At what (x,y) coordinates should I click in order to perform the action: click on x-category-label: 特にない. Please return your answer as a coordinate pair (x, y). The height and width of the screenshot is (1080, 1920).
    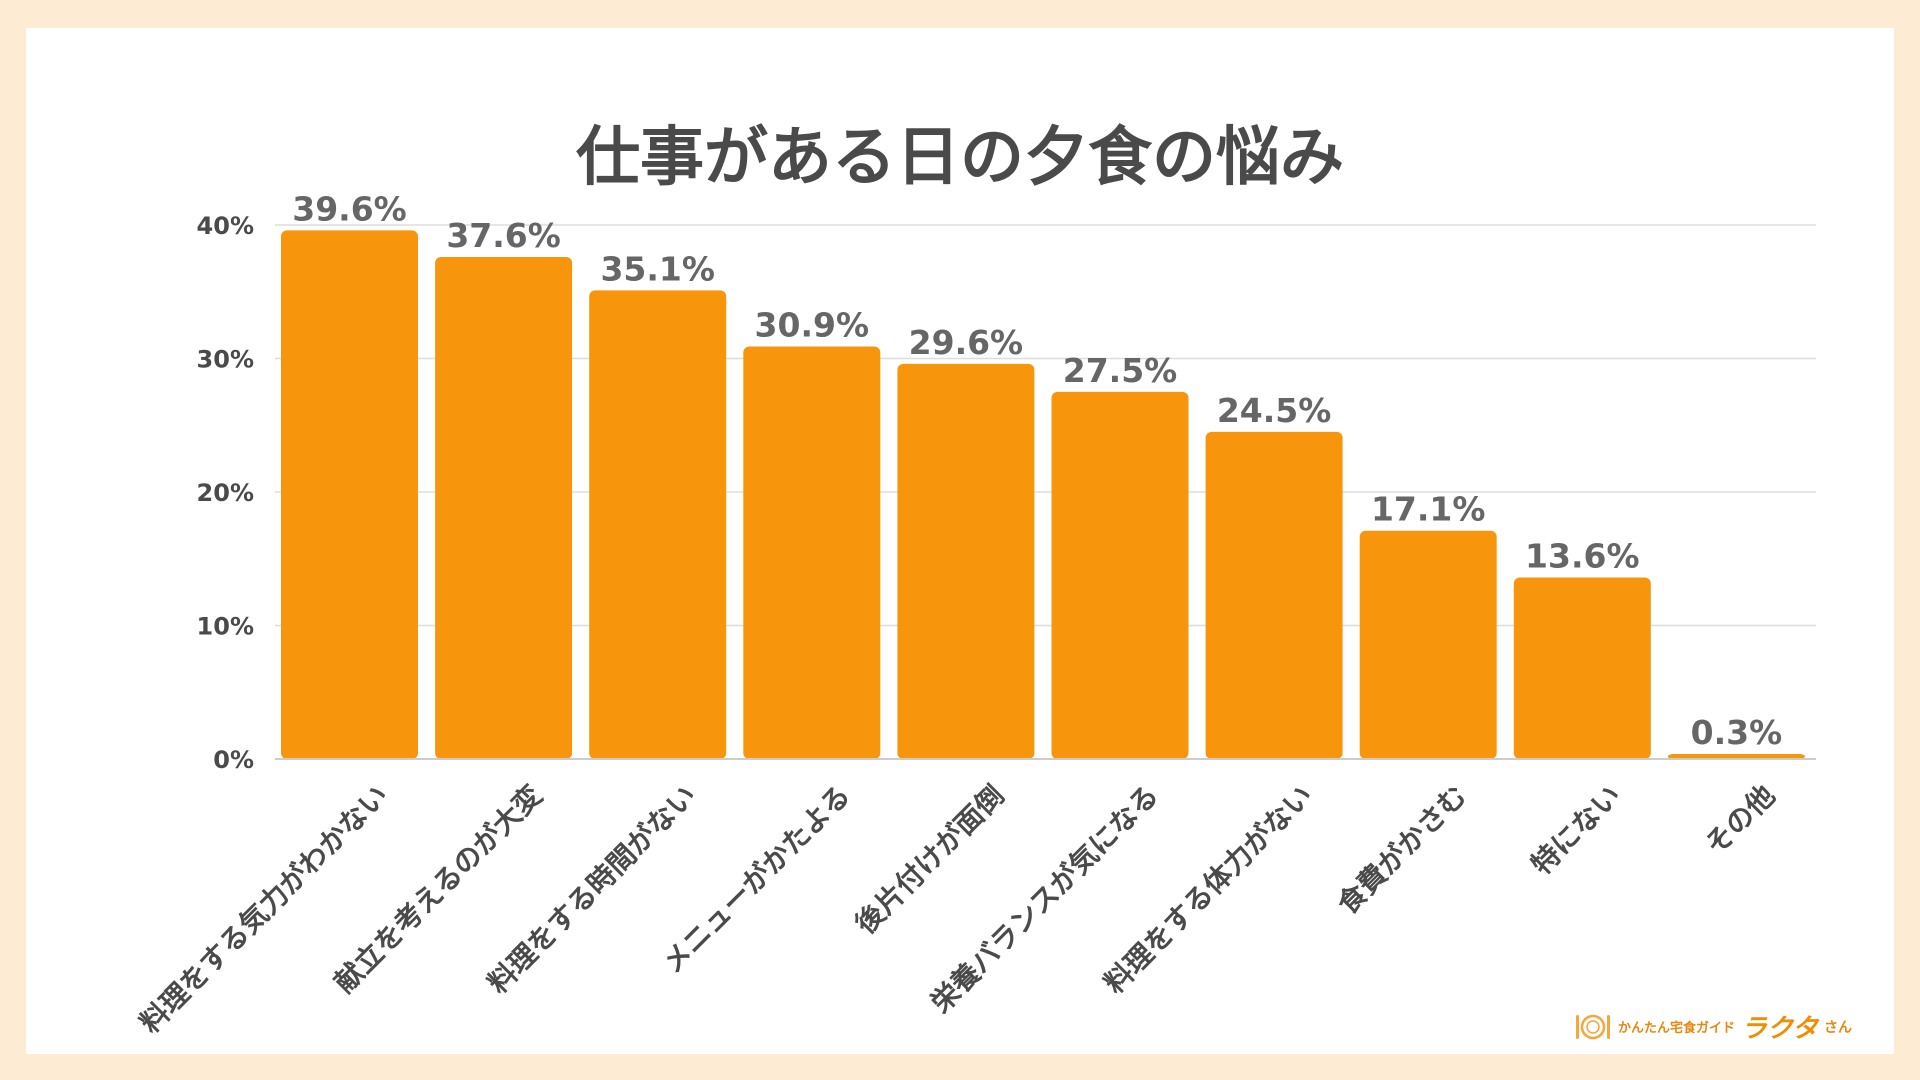
    Looking at the image, I should click on (1576, 830).